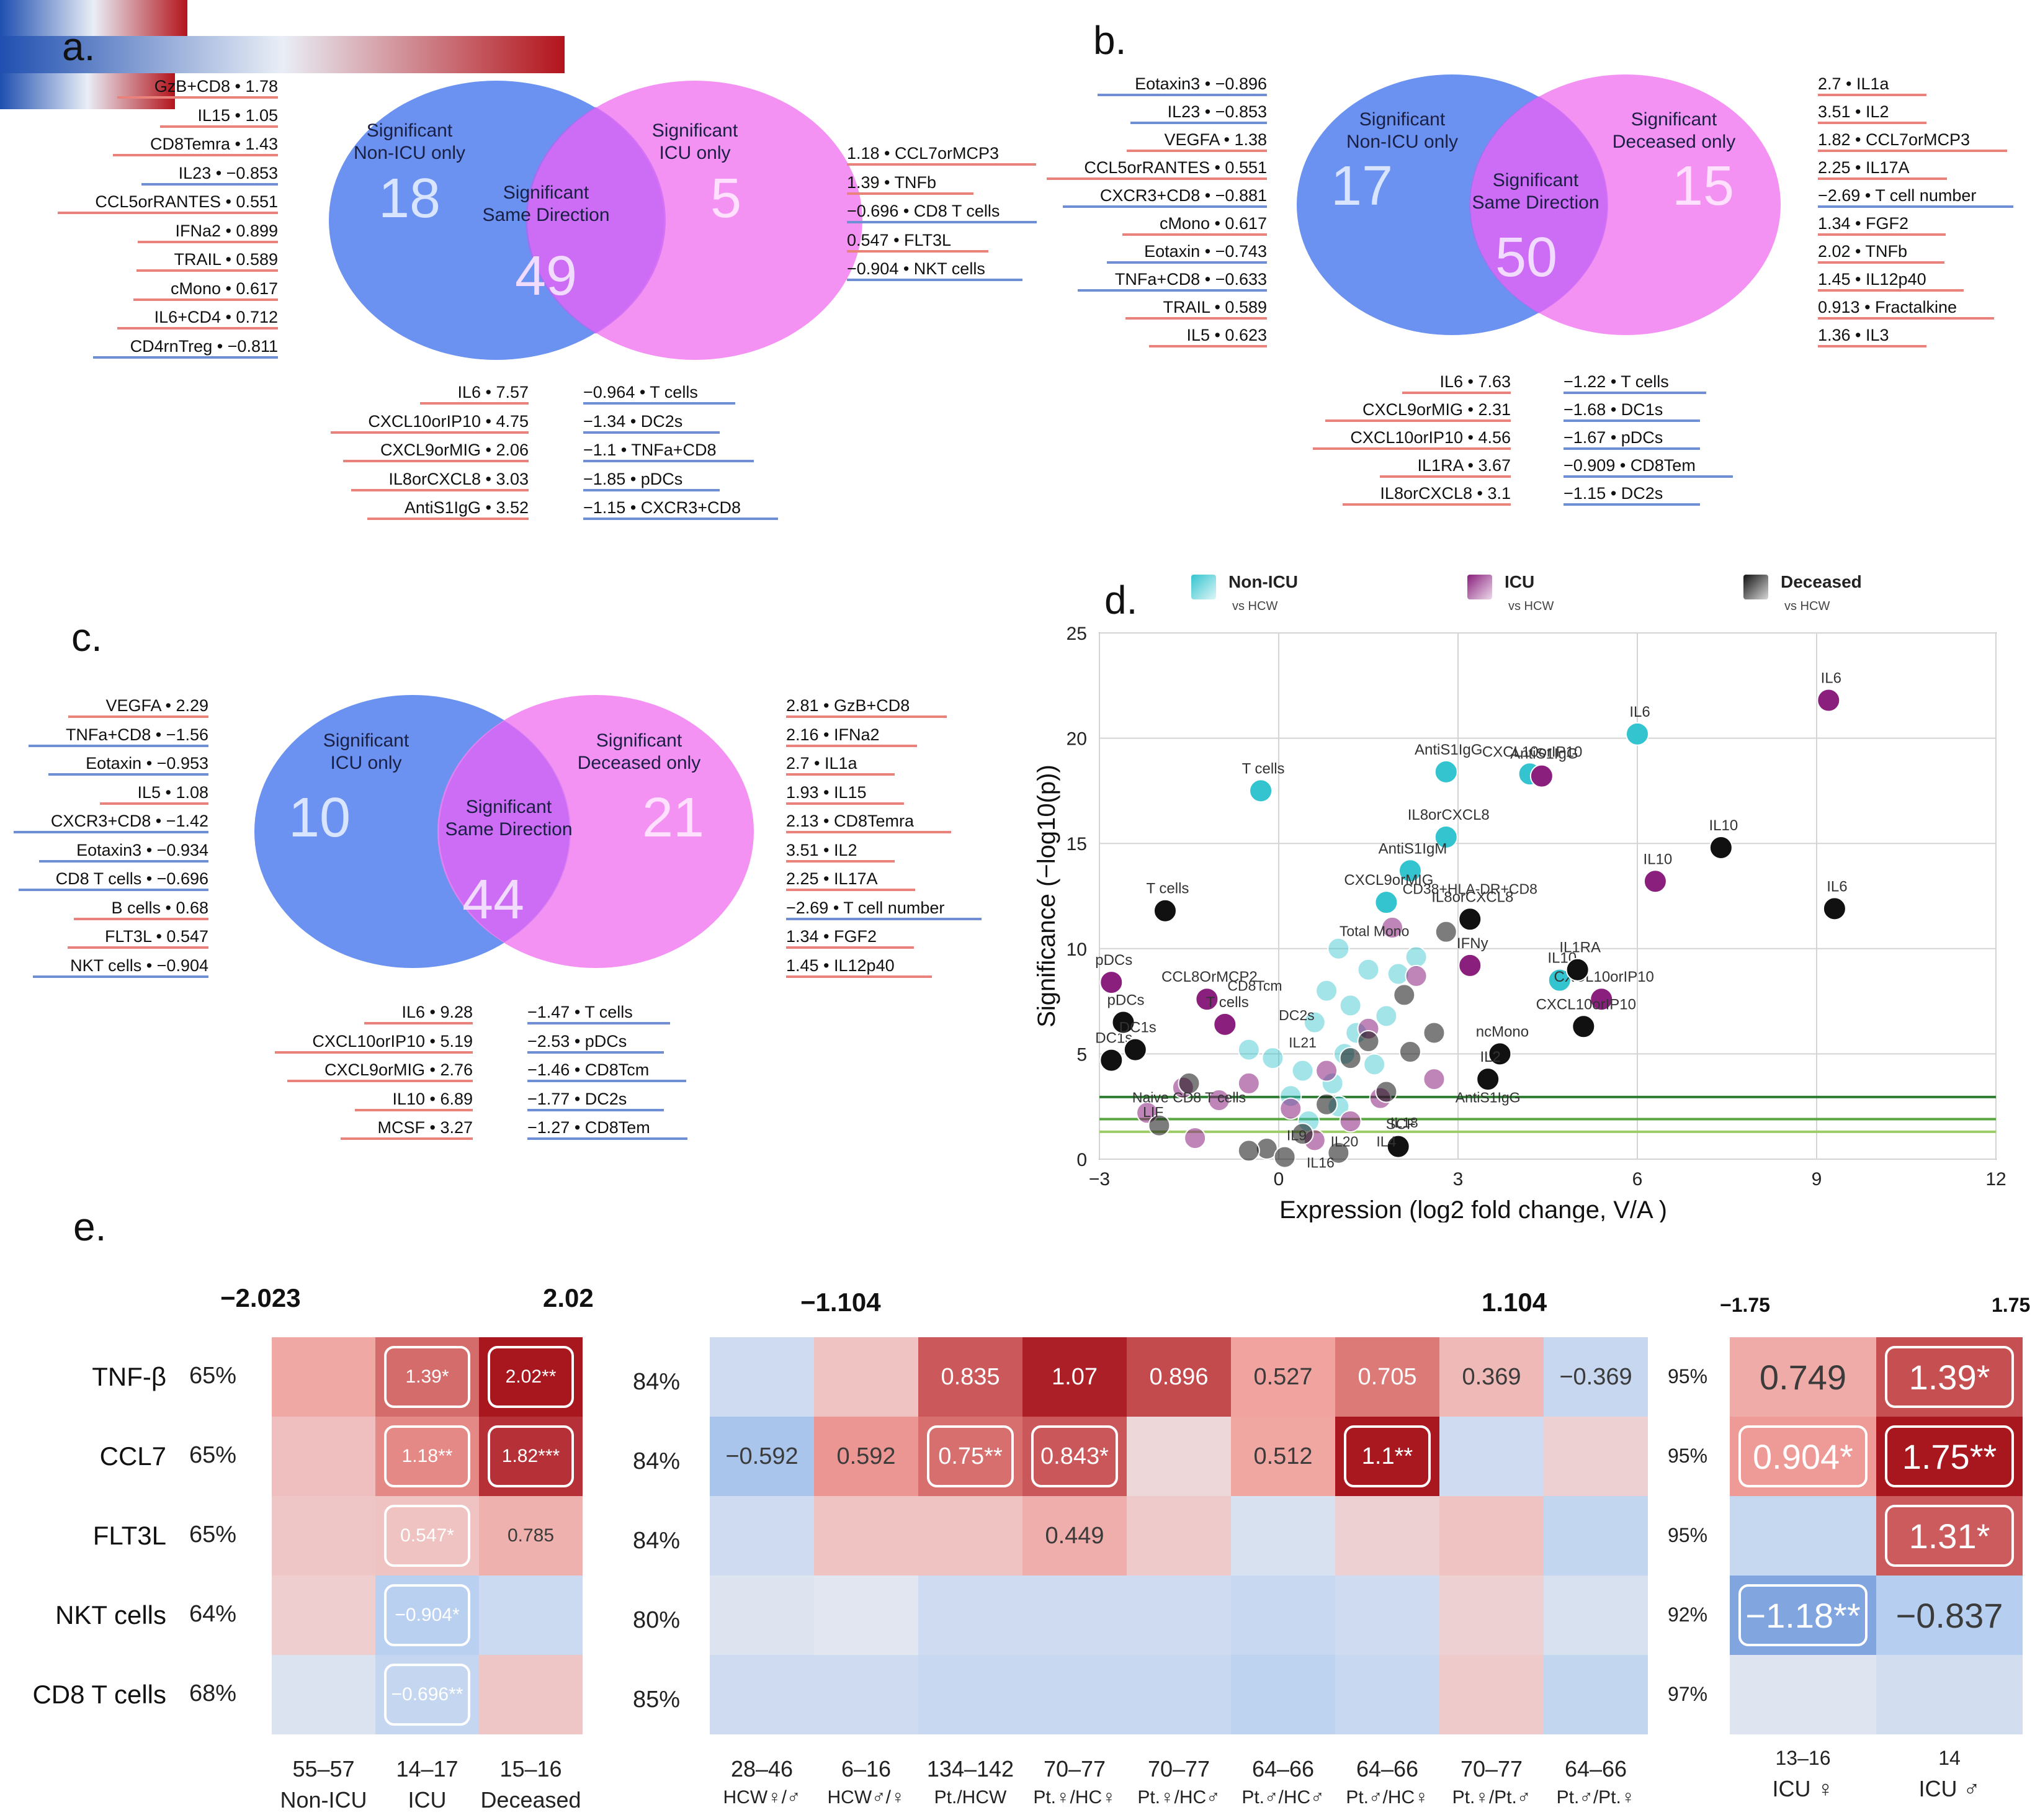 The width and height of the screenshot is (2040, 1820). Describe the element at coordinates (607, 1129) in the screenshot. I see `c-bottom-right-item: −1.27 • CD8Tem` at that location.